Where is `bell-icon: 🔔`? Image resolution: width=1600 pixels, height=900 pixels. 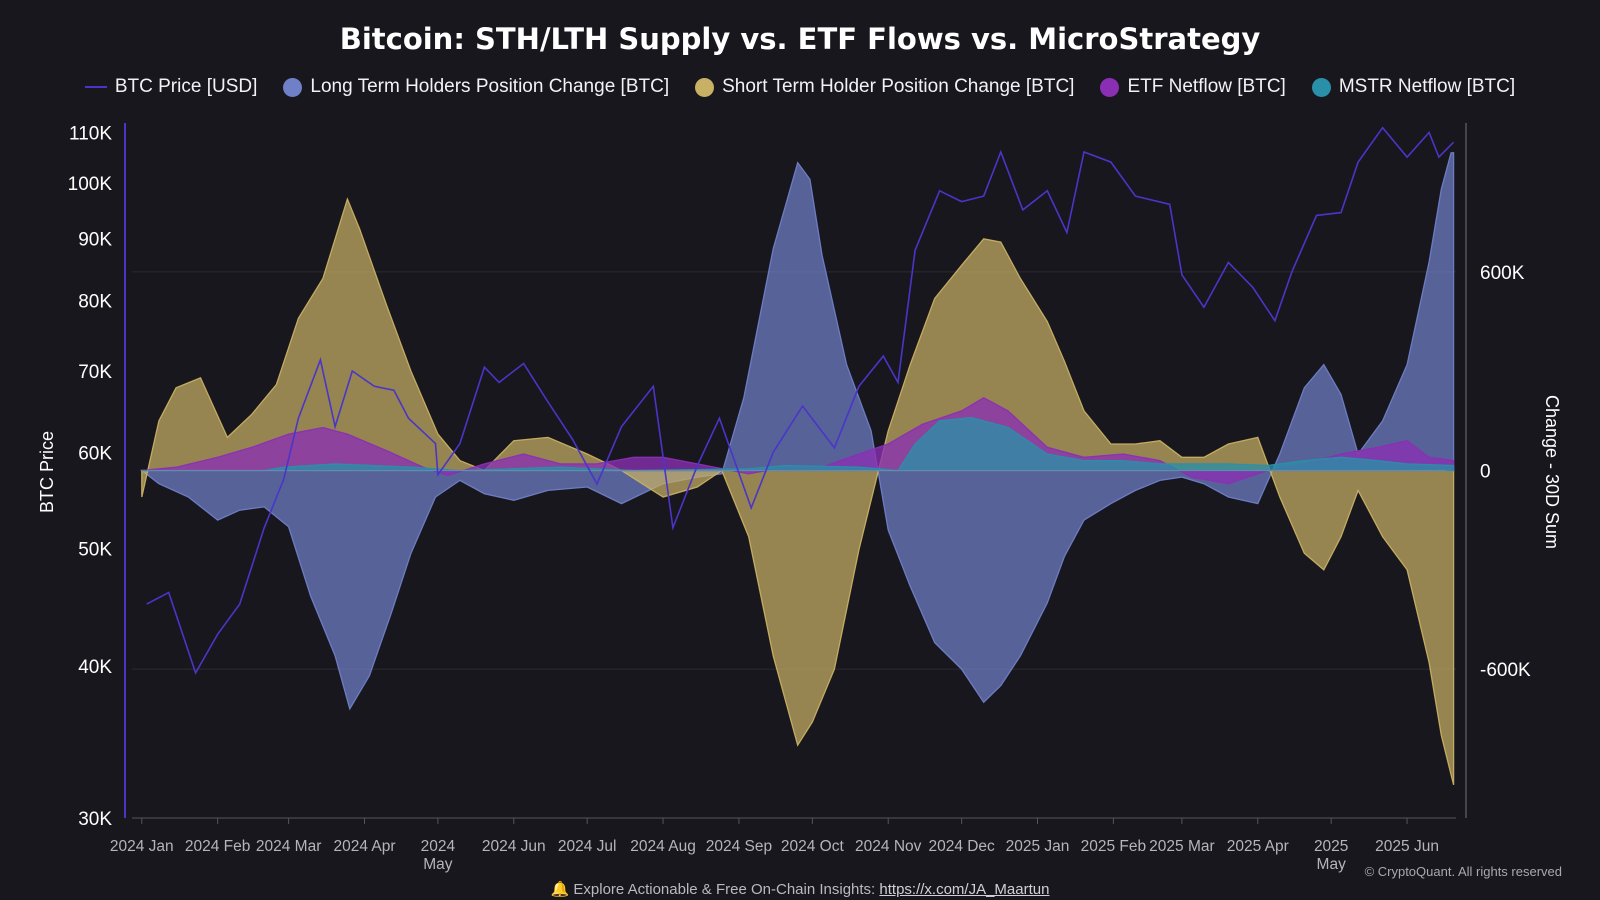 bell-icon: 🔔 is located at coordinates (560, 889).